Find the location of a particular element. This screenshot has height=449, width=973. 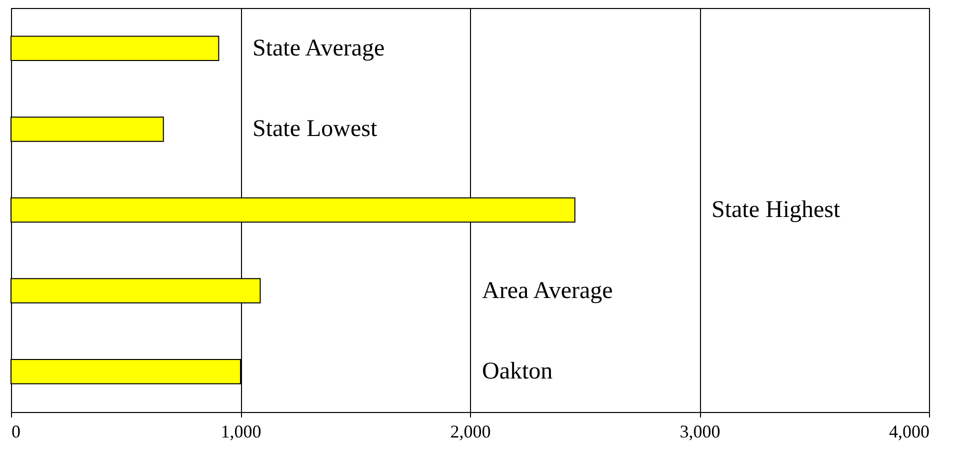

y-tick-label: State Average is located at coordinates (318, 48).